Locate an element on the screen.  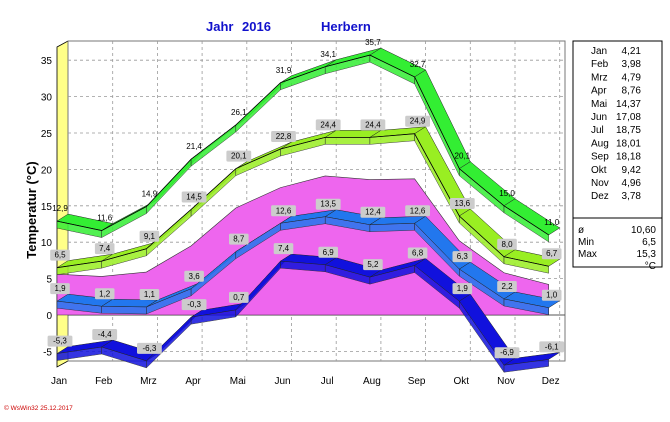
data-label: 14,9 is located at coordinates (150, 194).